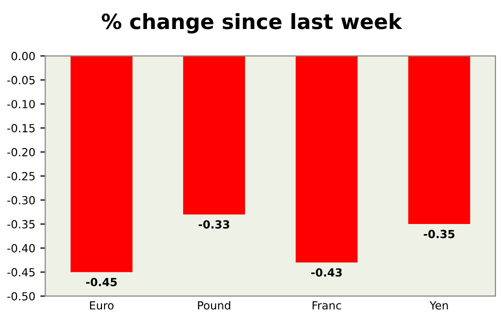 This screenshot has width=503, height=329. I want to click on y-tick-label: -0.25, so click(21, 176).